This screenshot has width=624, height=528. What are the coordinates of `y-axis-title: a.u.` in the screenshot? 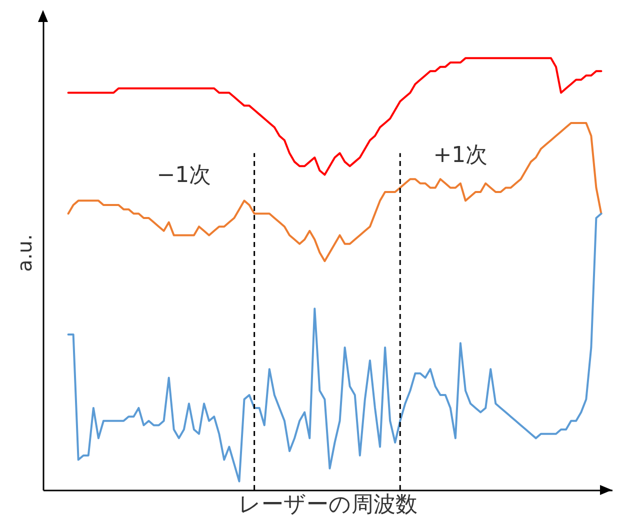 It's located at (24, 253).